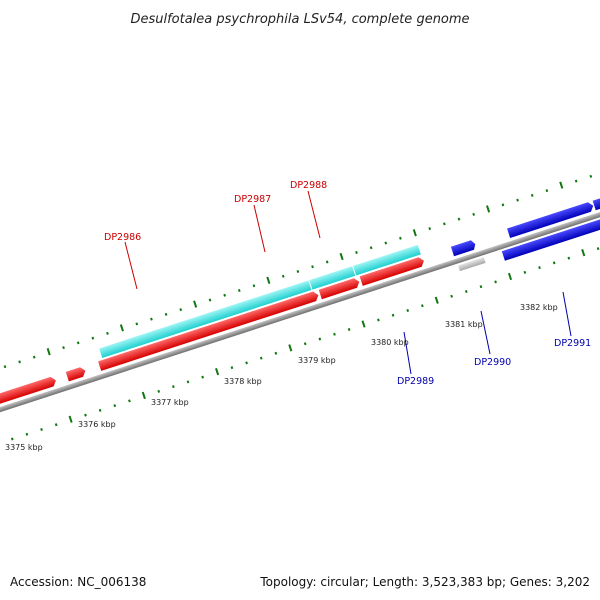 Image resolution: width=600 pixels, height=600 pixels. I want to click on gene-leader-DP2990, so click(485, 332).